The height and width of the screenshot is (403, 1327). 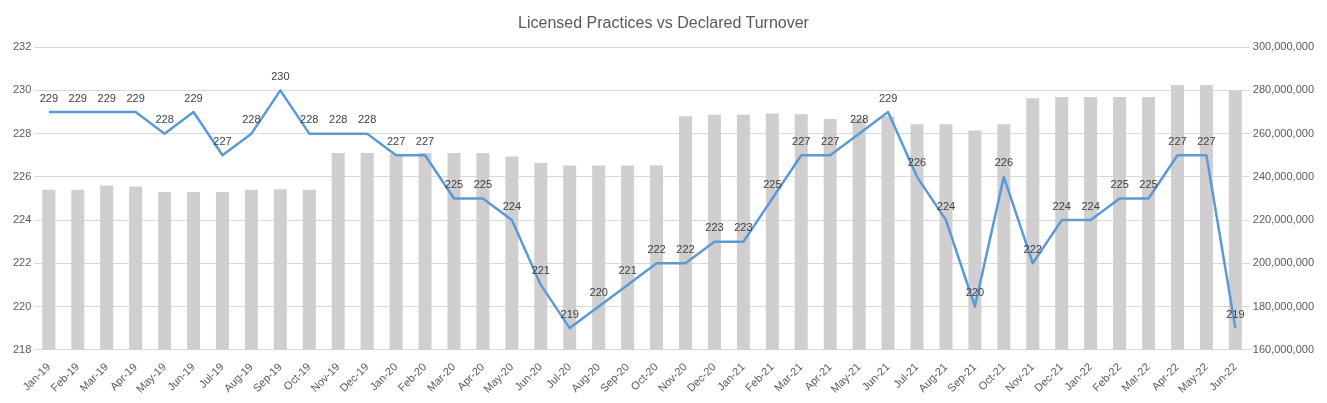 I want to click on chart-title: Licensed Practices vs Declared Turnover, so click(x=664, y=23).